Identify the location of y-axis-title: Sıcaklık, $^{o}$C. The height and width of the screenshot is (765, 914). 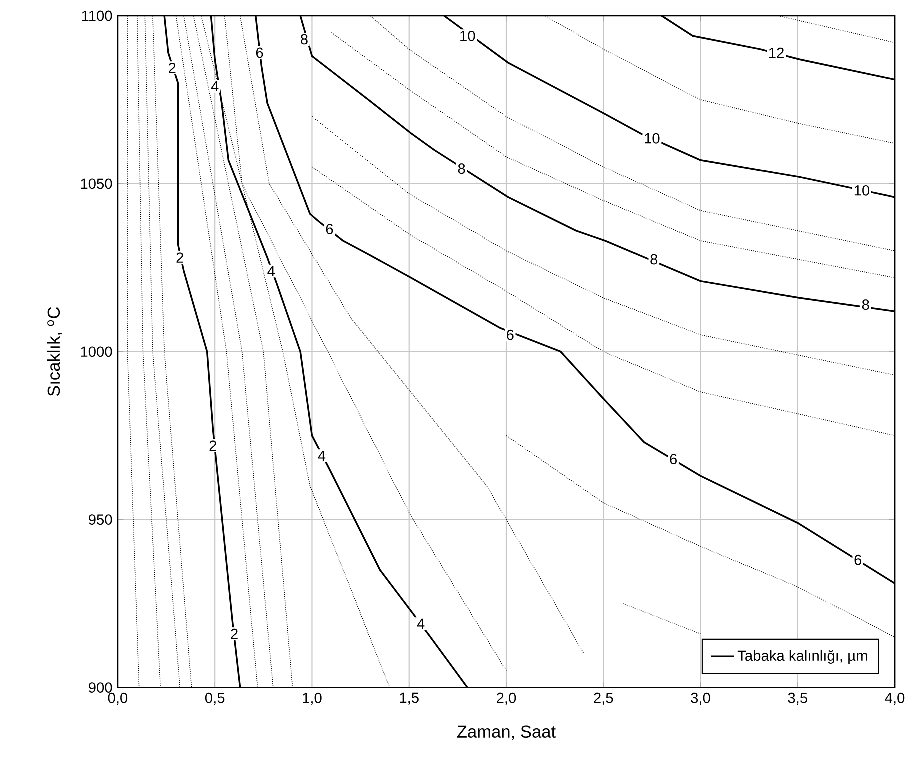
(54, 352).